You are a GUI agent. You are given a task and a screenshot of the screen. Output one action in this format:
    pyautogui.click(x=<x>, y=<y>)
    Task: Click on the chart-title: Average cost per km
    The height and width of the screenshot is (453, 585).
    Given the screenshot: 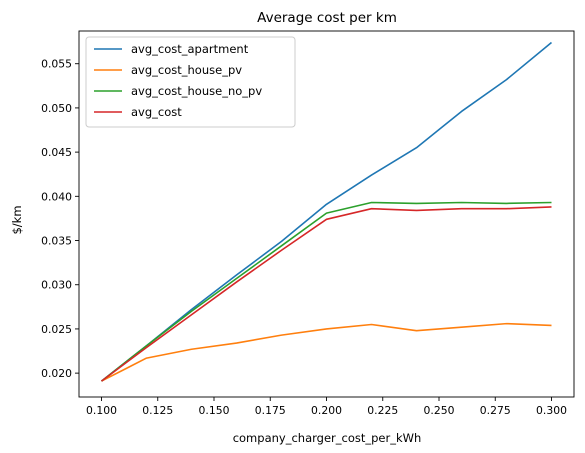 What is the action you would take?
    pyautogui.click(x=327, y=18)
    